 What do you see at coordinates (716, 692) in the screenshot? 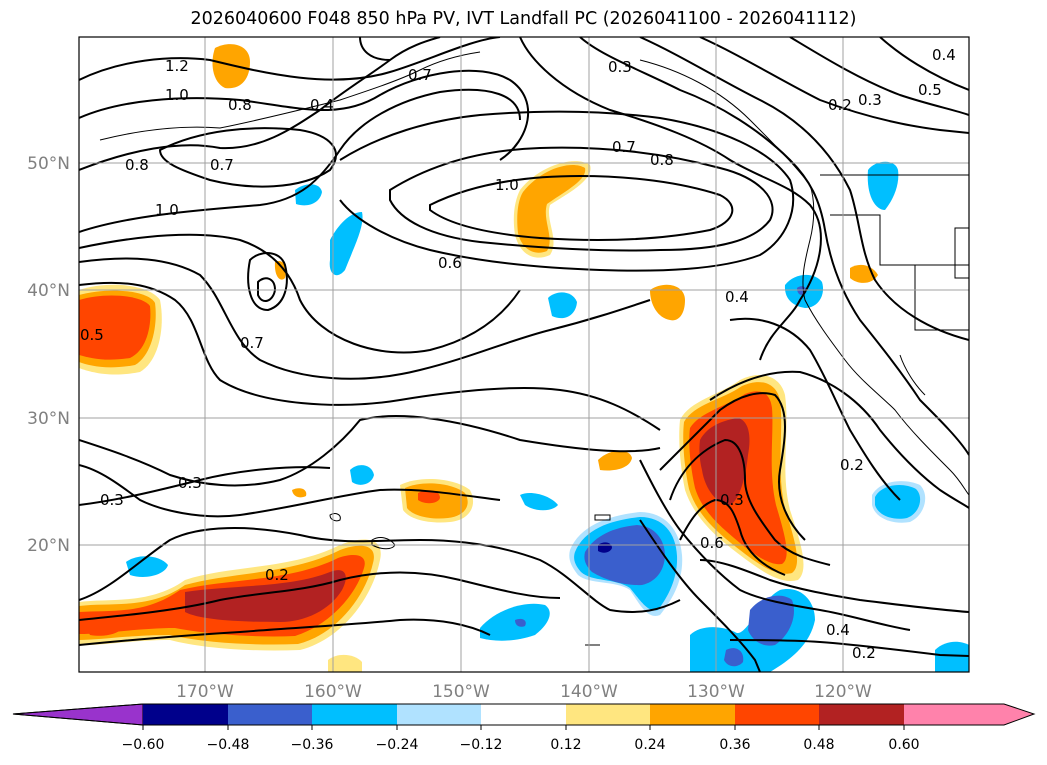
I see `lon-label: 130°W` at bounding box center [716, 692].